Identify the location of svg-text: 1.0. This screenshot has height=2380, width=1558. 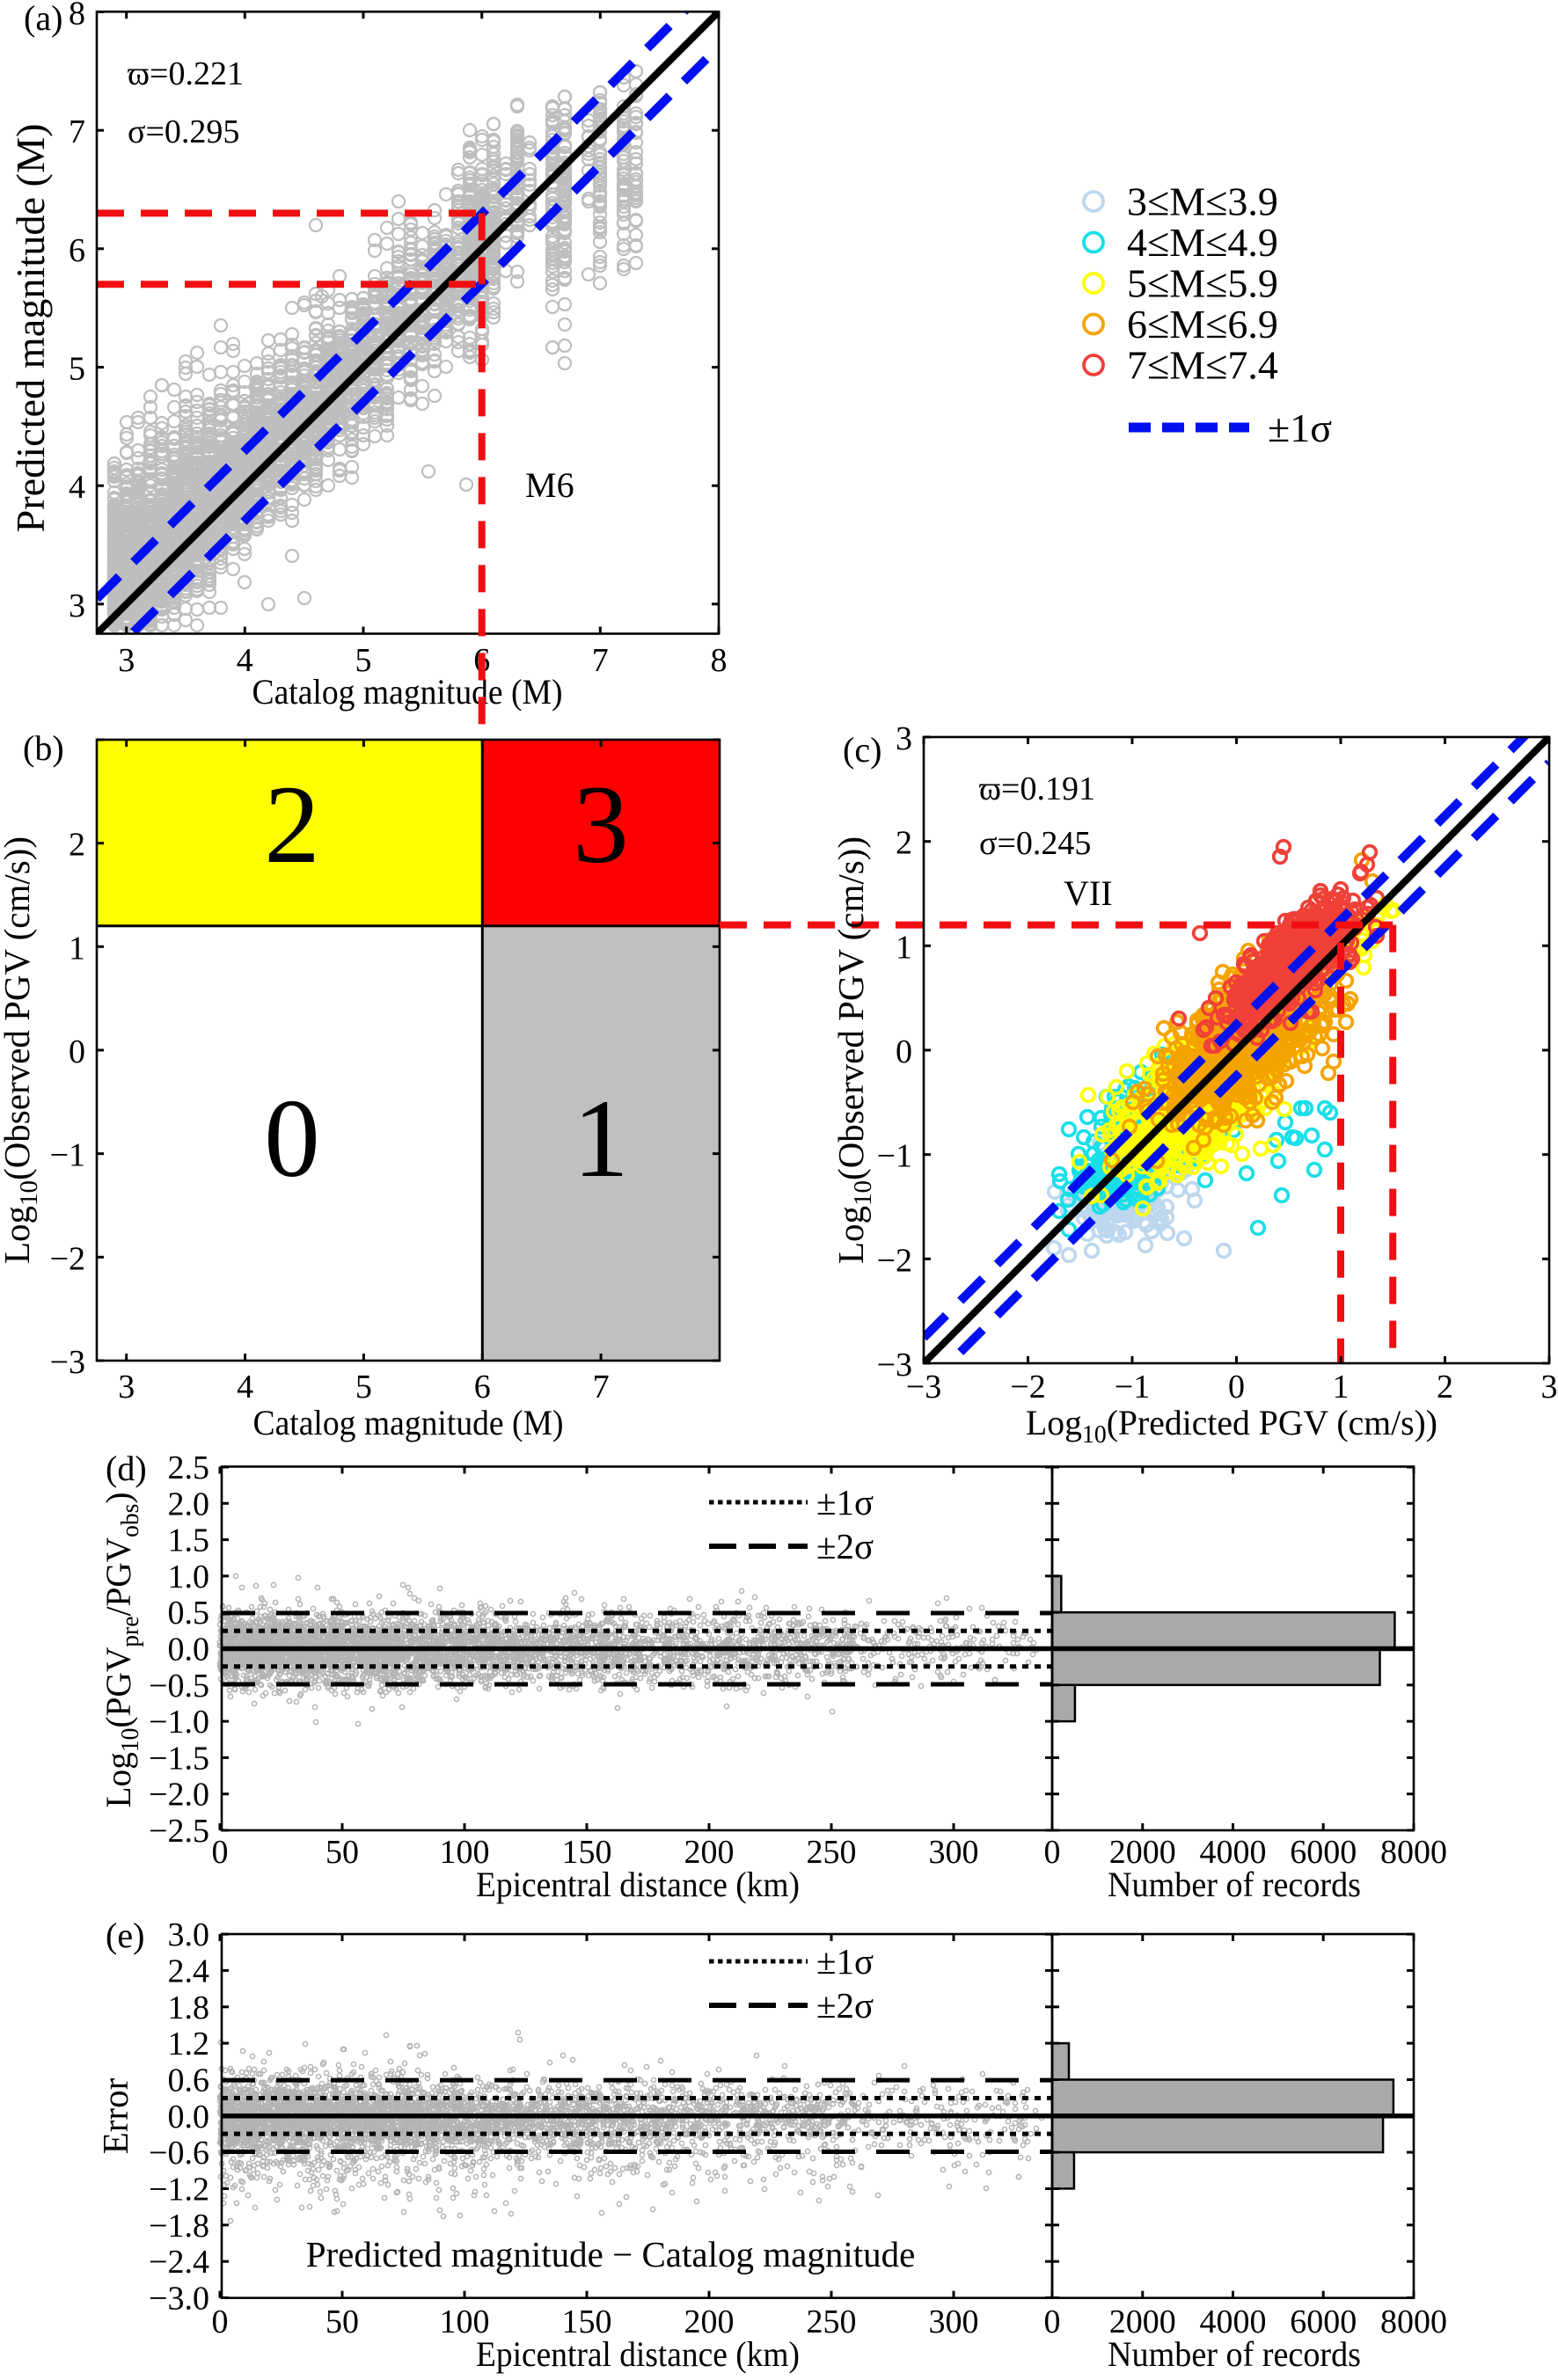
(189, 1577).